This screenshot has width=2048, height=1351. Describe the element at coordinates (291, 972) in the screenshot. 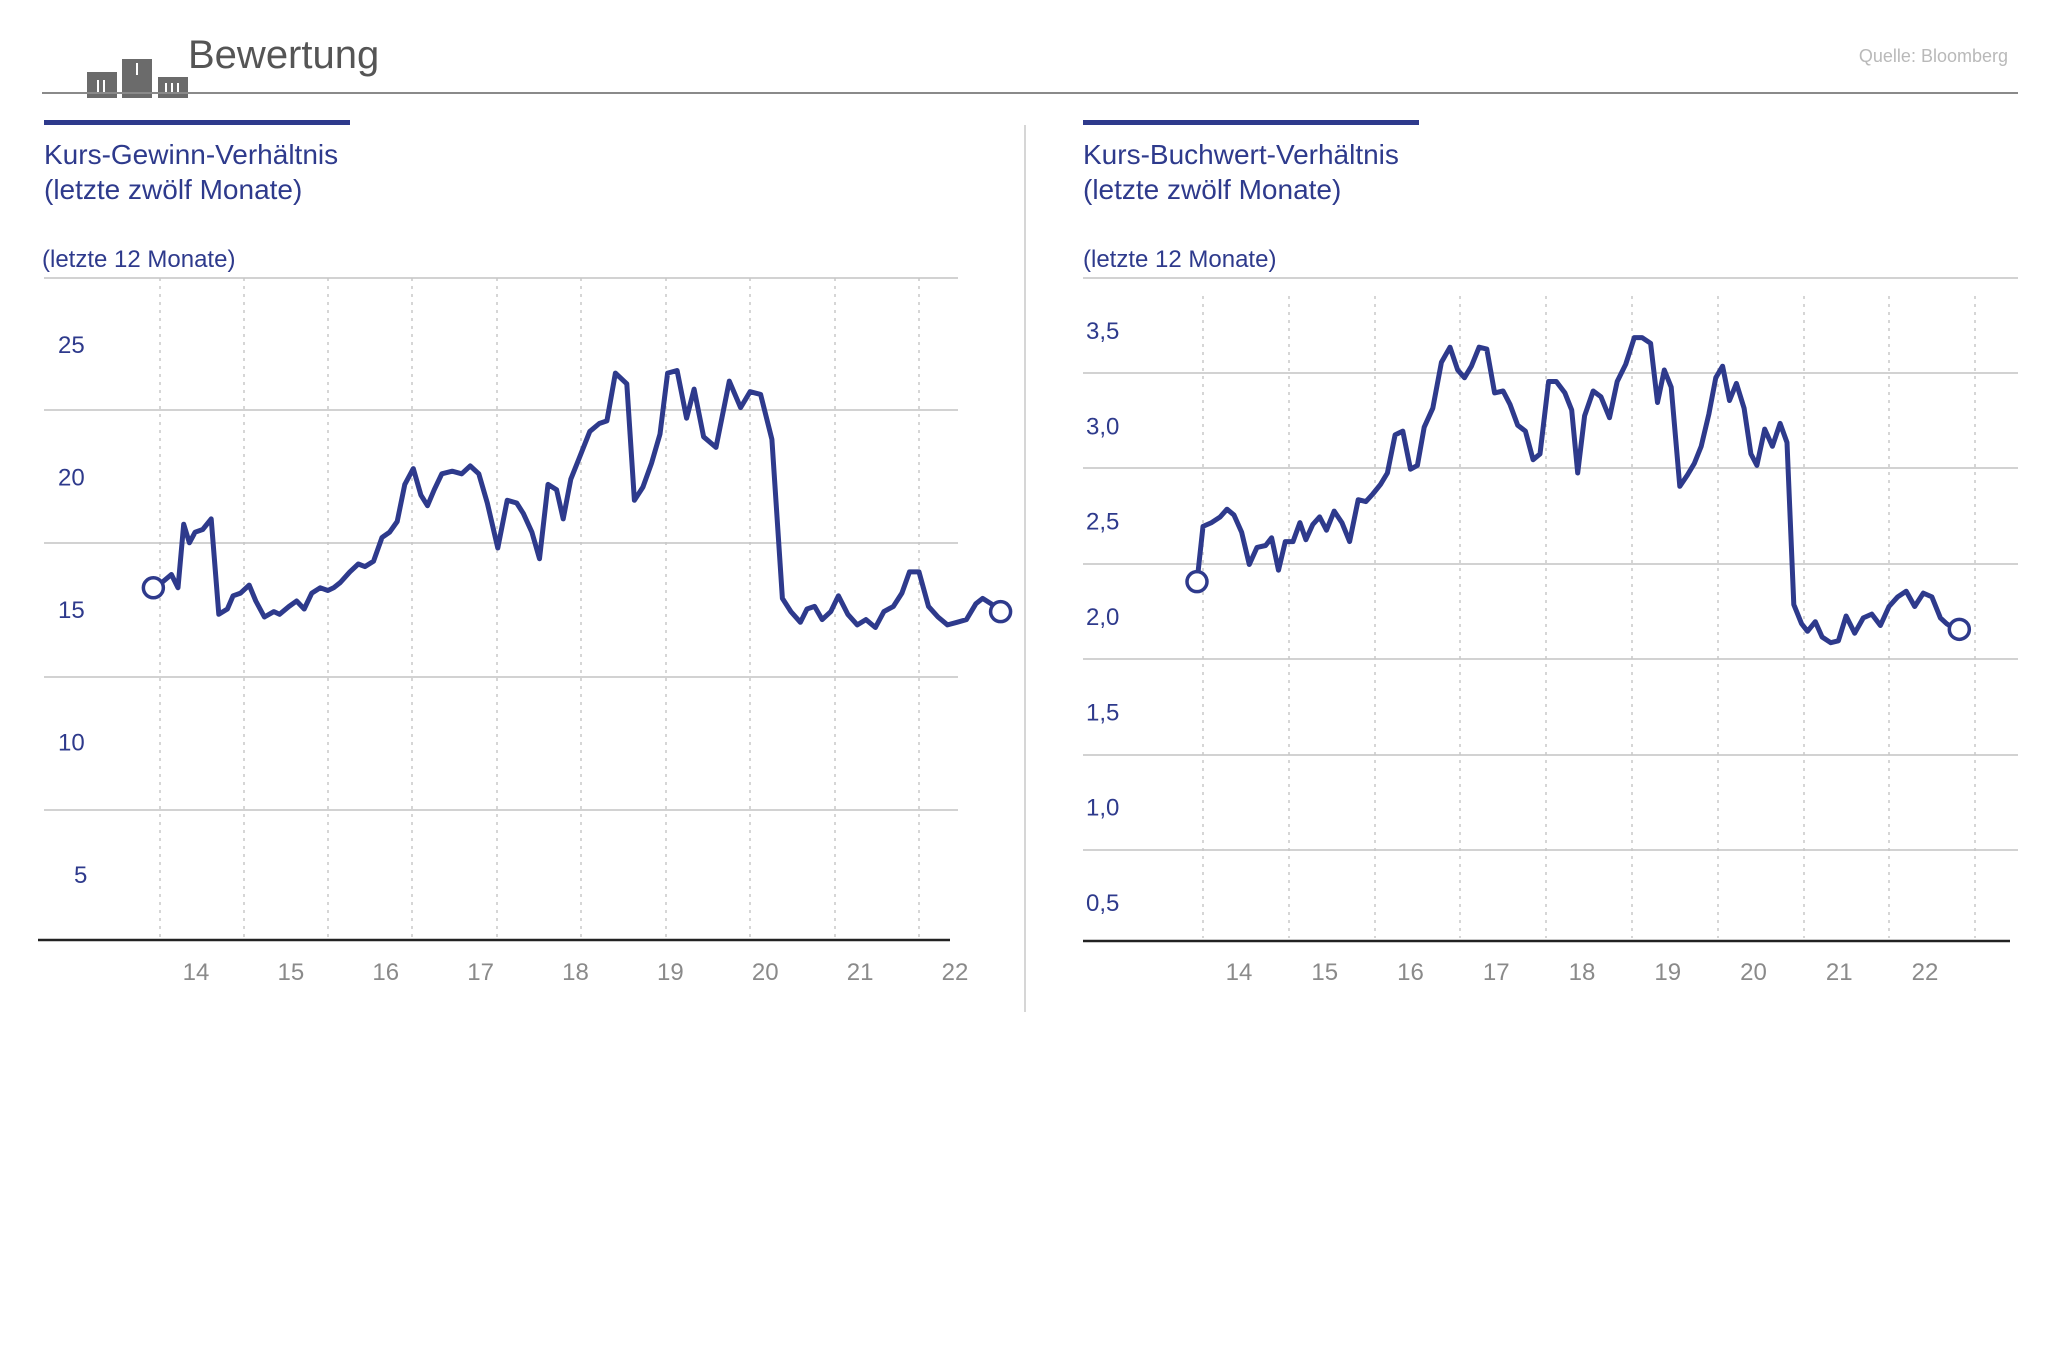

I see `pe-x-tick-label: 15` at that location.